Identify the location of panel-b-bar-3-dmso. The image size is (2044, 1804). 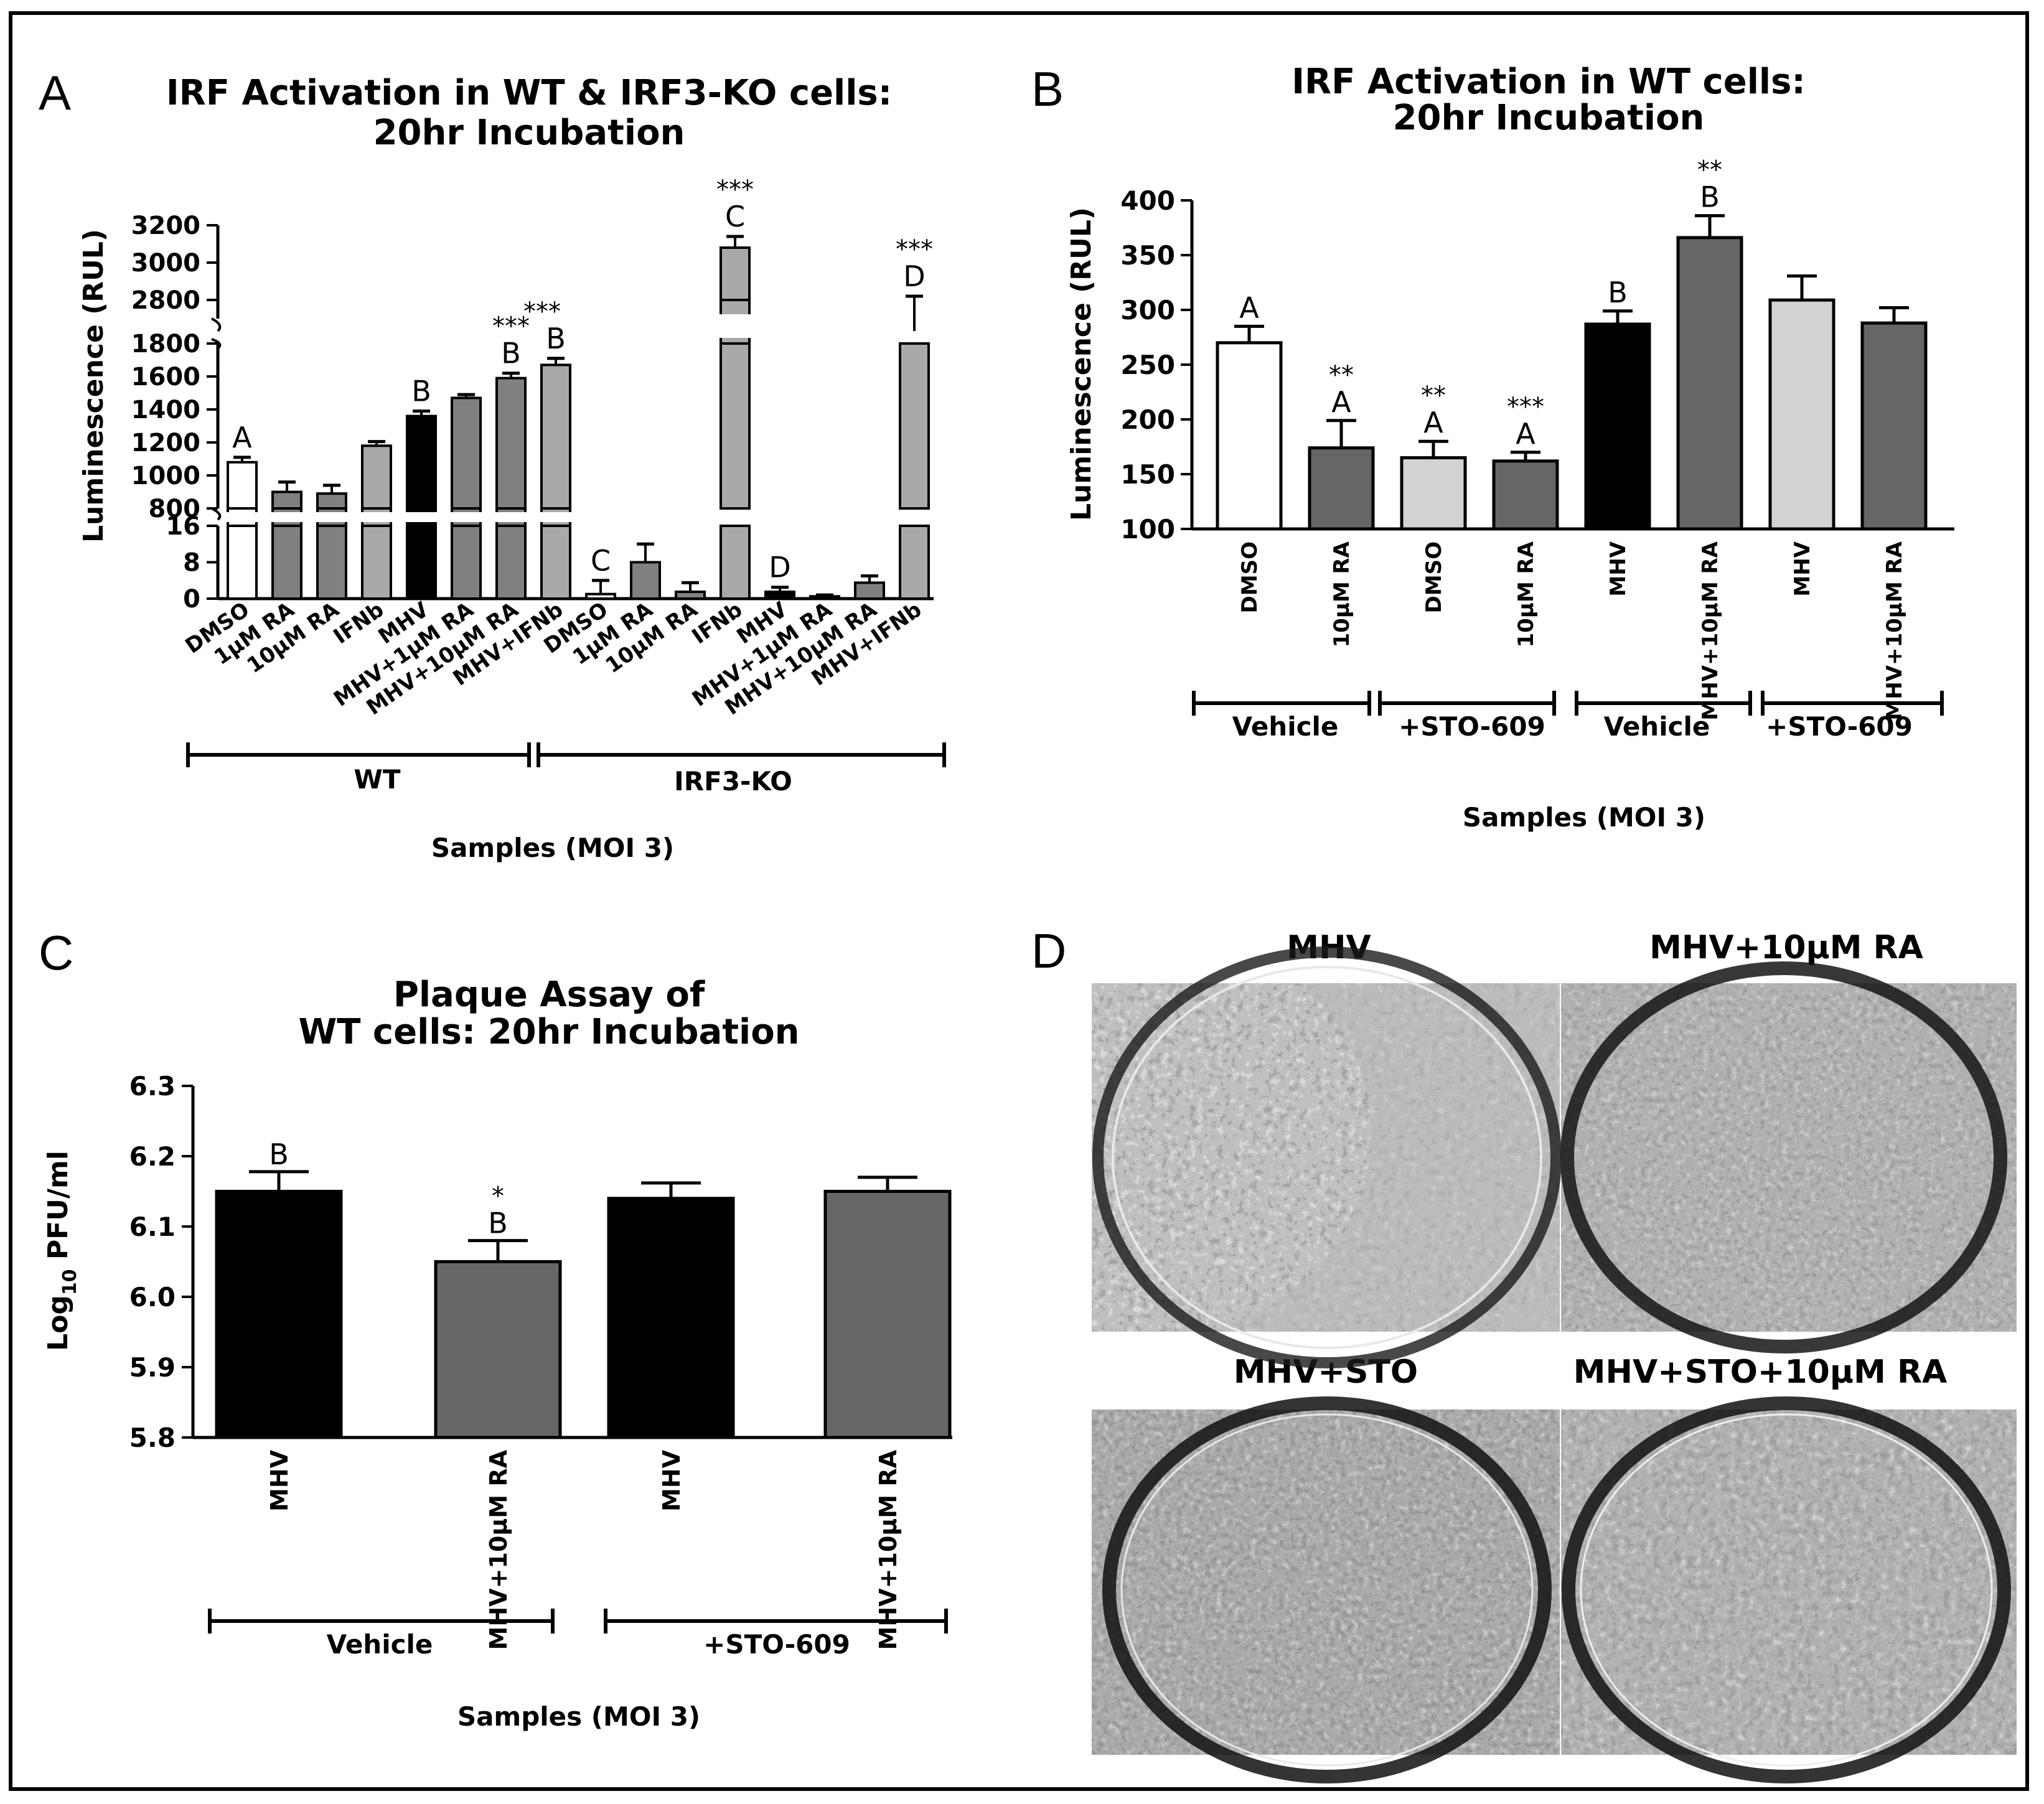
(1434, 493).